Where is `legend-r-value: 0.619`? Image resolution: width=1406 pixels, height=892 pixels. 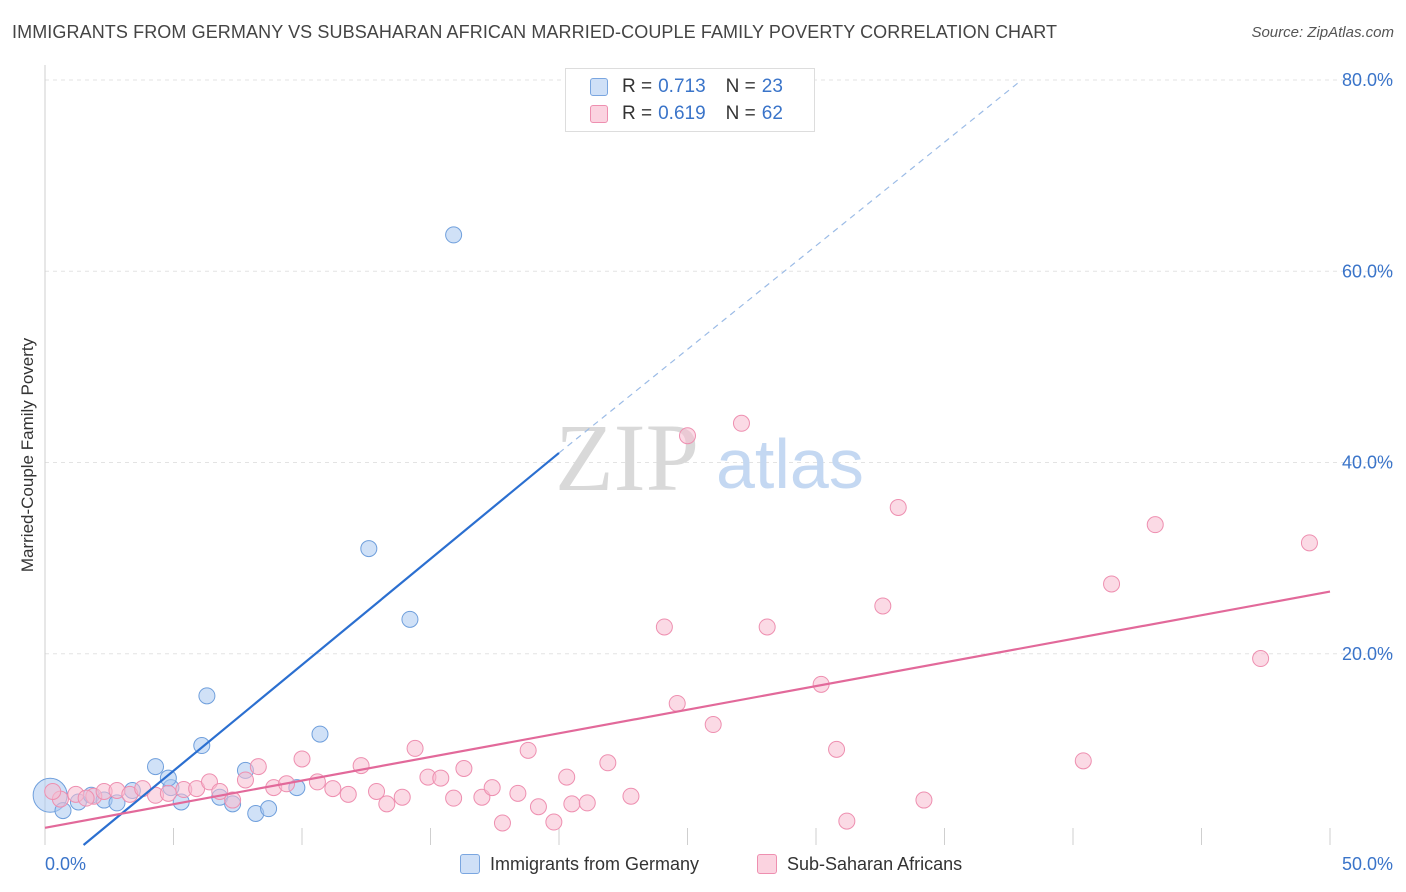
legend-r-value: 0.619 is located at coordinates (682, 113).